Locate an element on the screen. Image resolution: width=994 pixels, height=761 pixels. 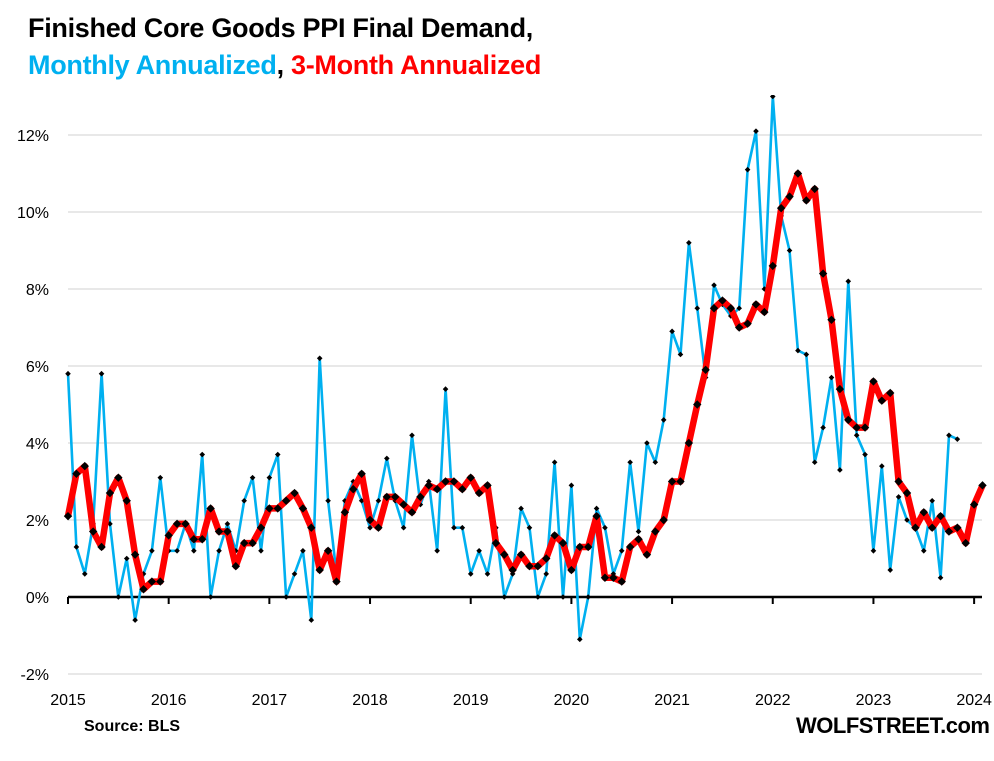
x-axis is located at coordinates (524, 599).